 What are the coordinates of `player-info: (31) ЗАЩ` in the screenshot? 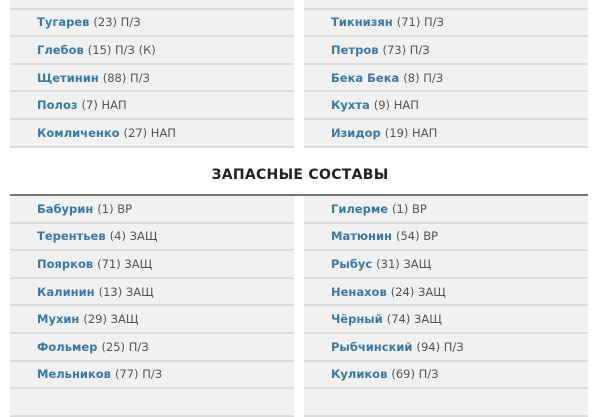 It's located at (404, 263).